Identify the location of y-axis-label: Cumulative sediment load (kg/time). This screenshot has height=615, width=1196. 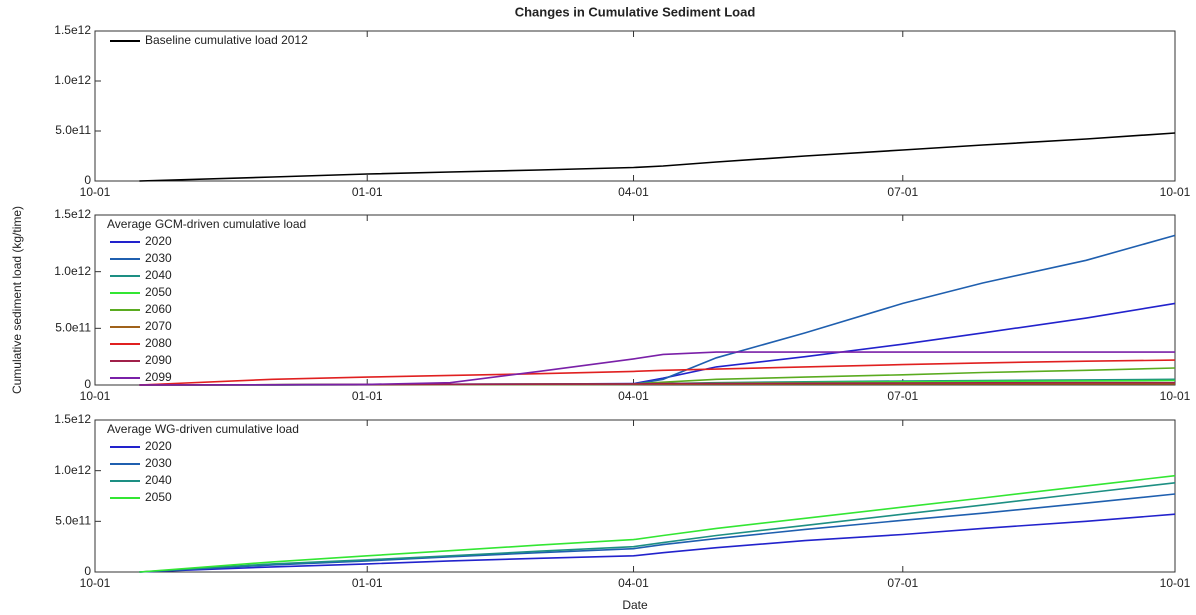
(17, 300).